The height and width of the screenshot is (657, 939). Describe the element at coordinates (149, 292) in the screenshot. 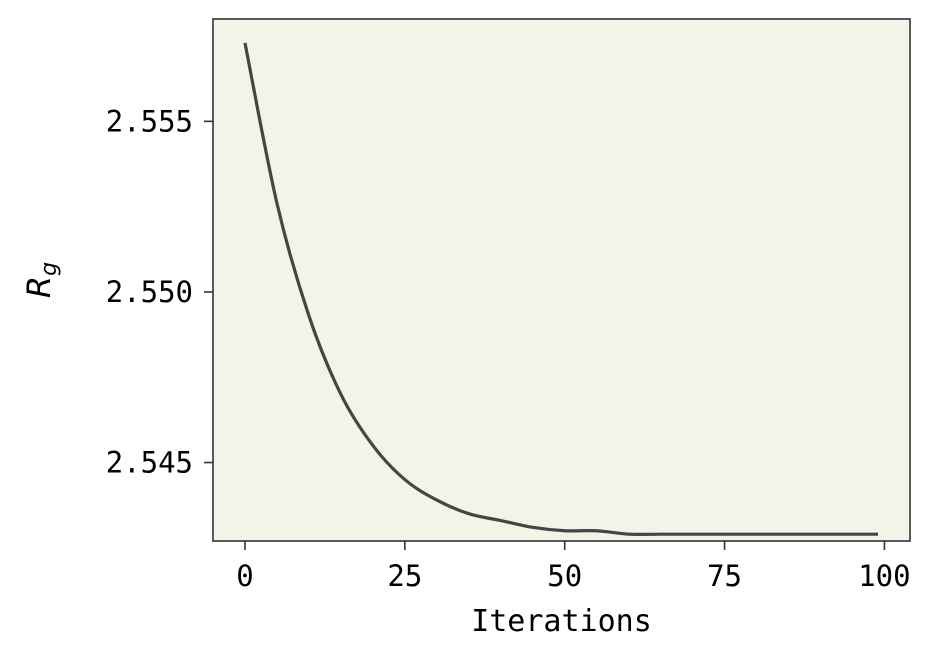

I see `y-tick-label: 2.550` at that location.